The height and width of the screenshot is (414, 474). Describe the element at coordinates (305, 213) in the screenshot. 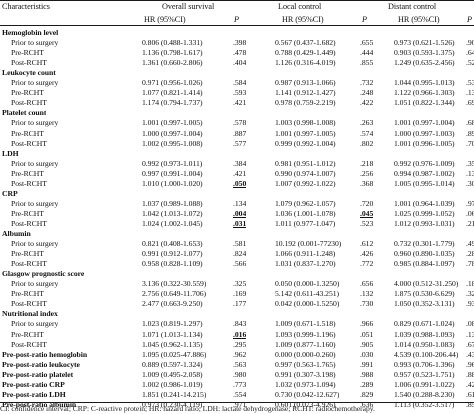

I see `lc-hr-cell: 1.036 (1.001-1.078)` at that location.